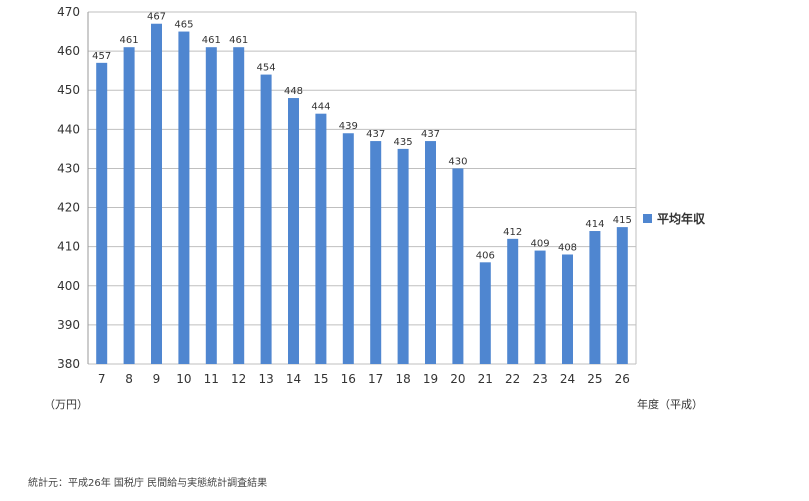 This screenshot has width=809, height=501. Describe the element at coordinates (157, 379) in the screenshot. I see `x-tick-label: 9` at that location.